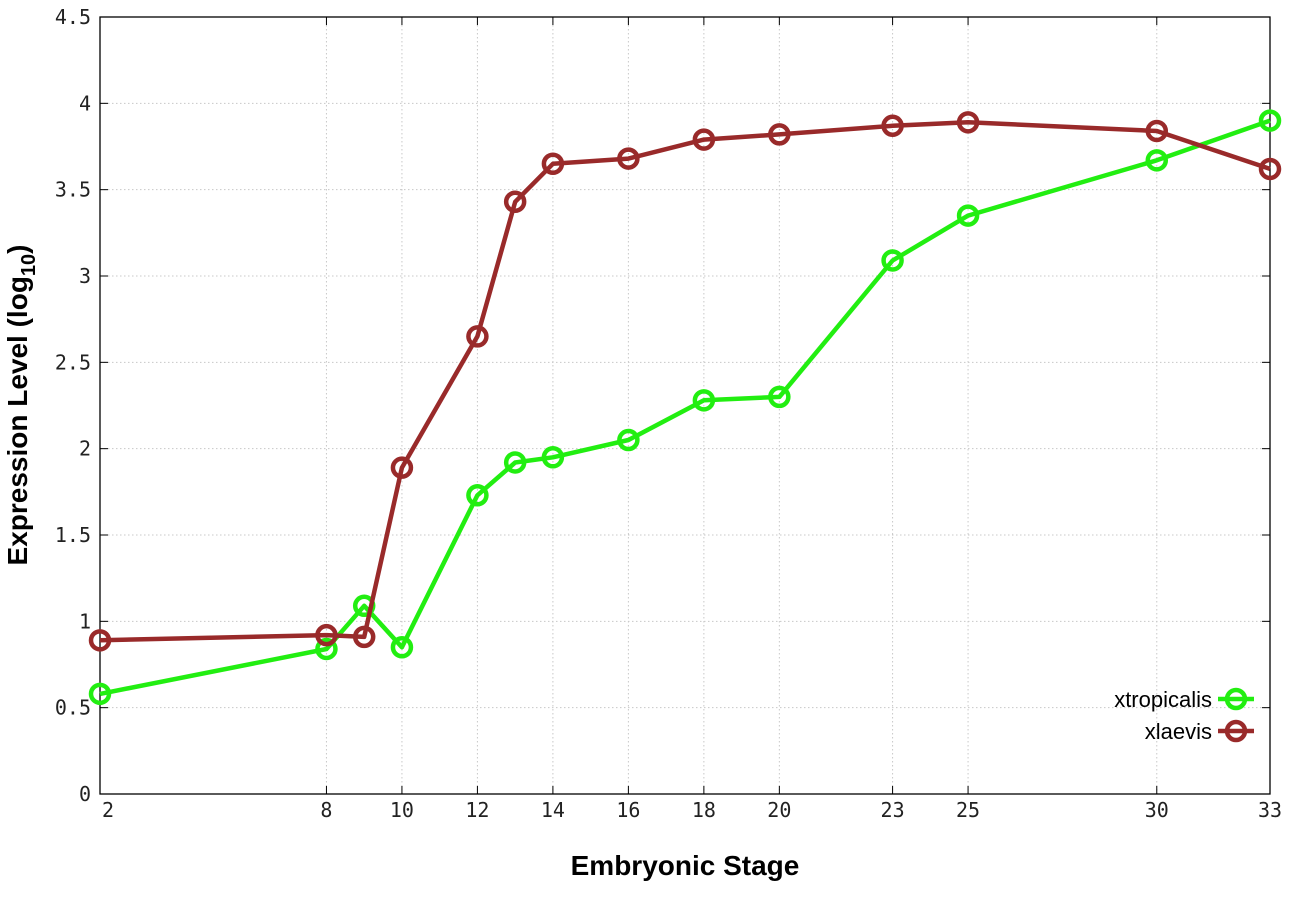 The height and width of the screenshot is (907, 1296). Describe the element at coordinates (1157, 810) in the screenshot. I see `x-tick-label: 30` at that location.